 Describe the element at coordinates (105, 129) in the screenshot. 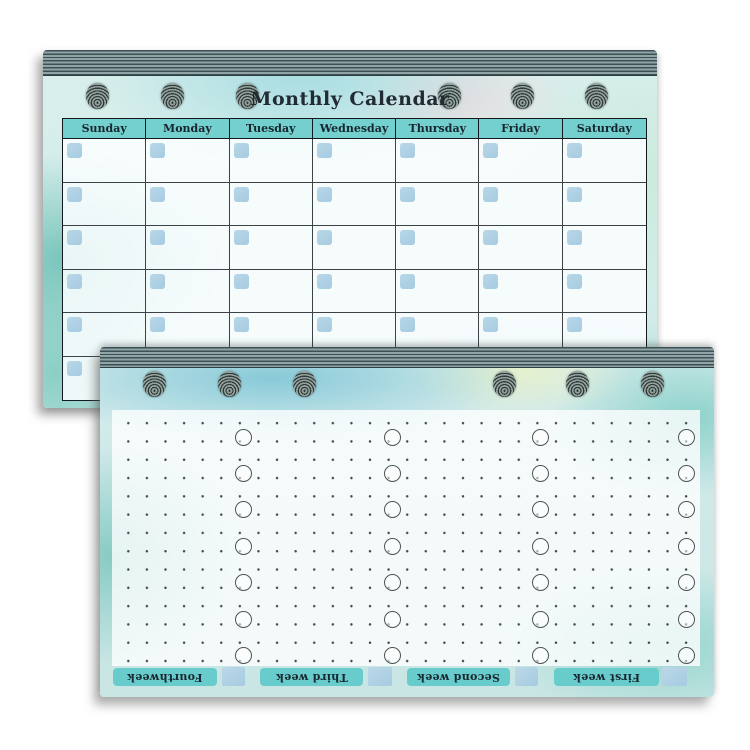

I see `weekday-header-sunday: Sunday` at that location.